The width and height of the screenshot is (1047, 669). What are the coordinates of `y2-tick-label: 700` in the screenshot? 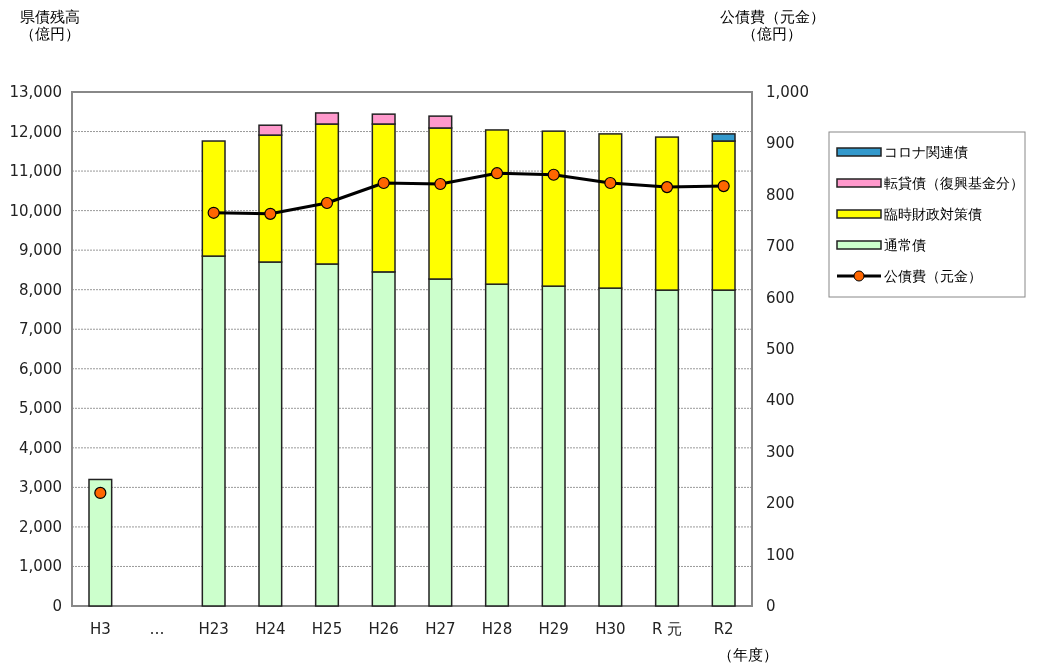 It's located at (780, 246).